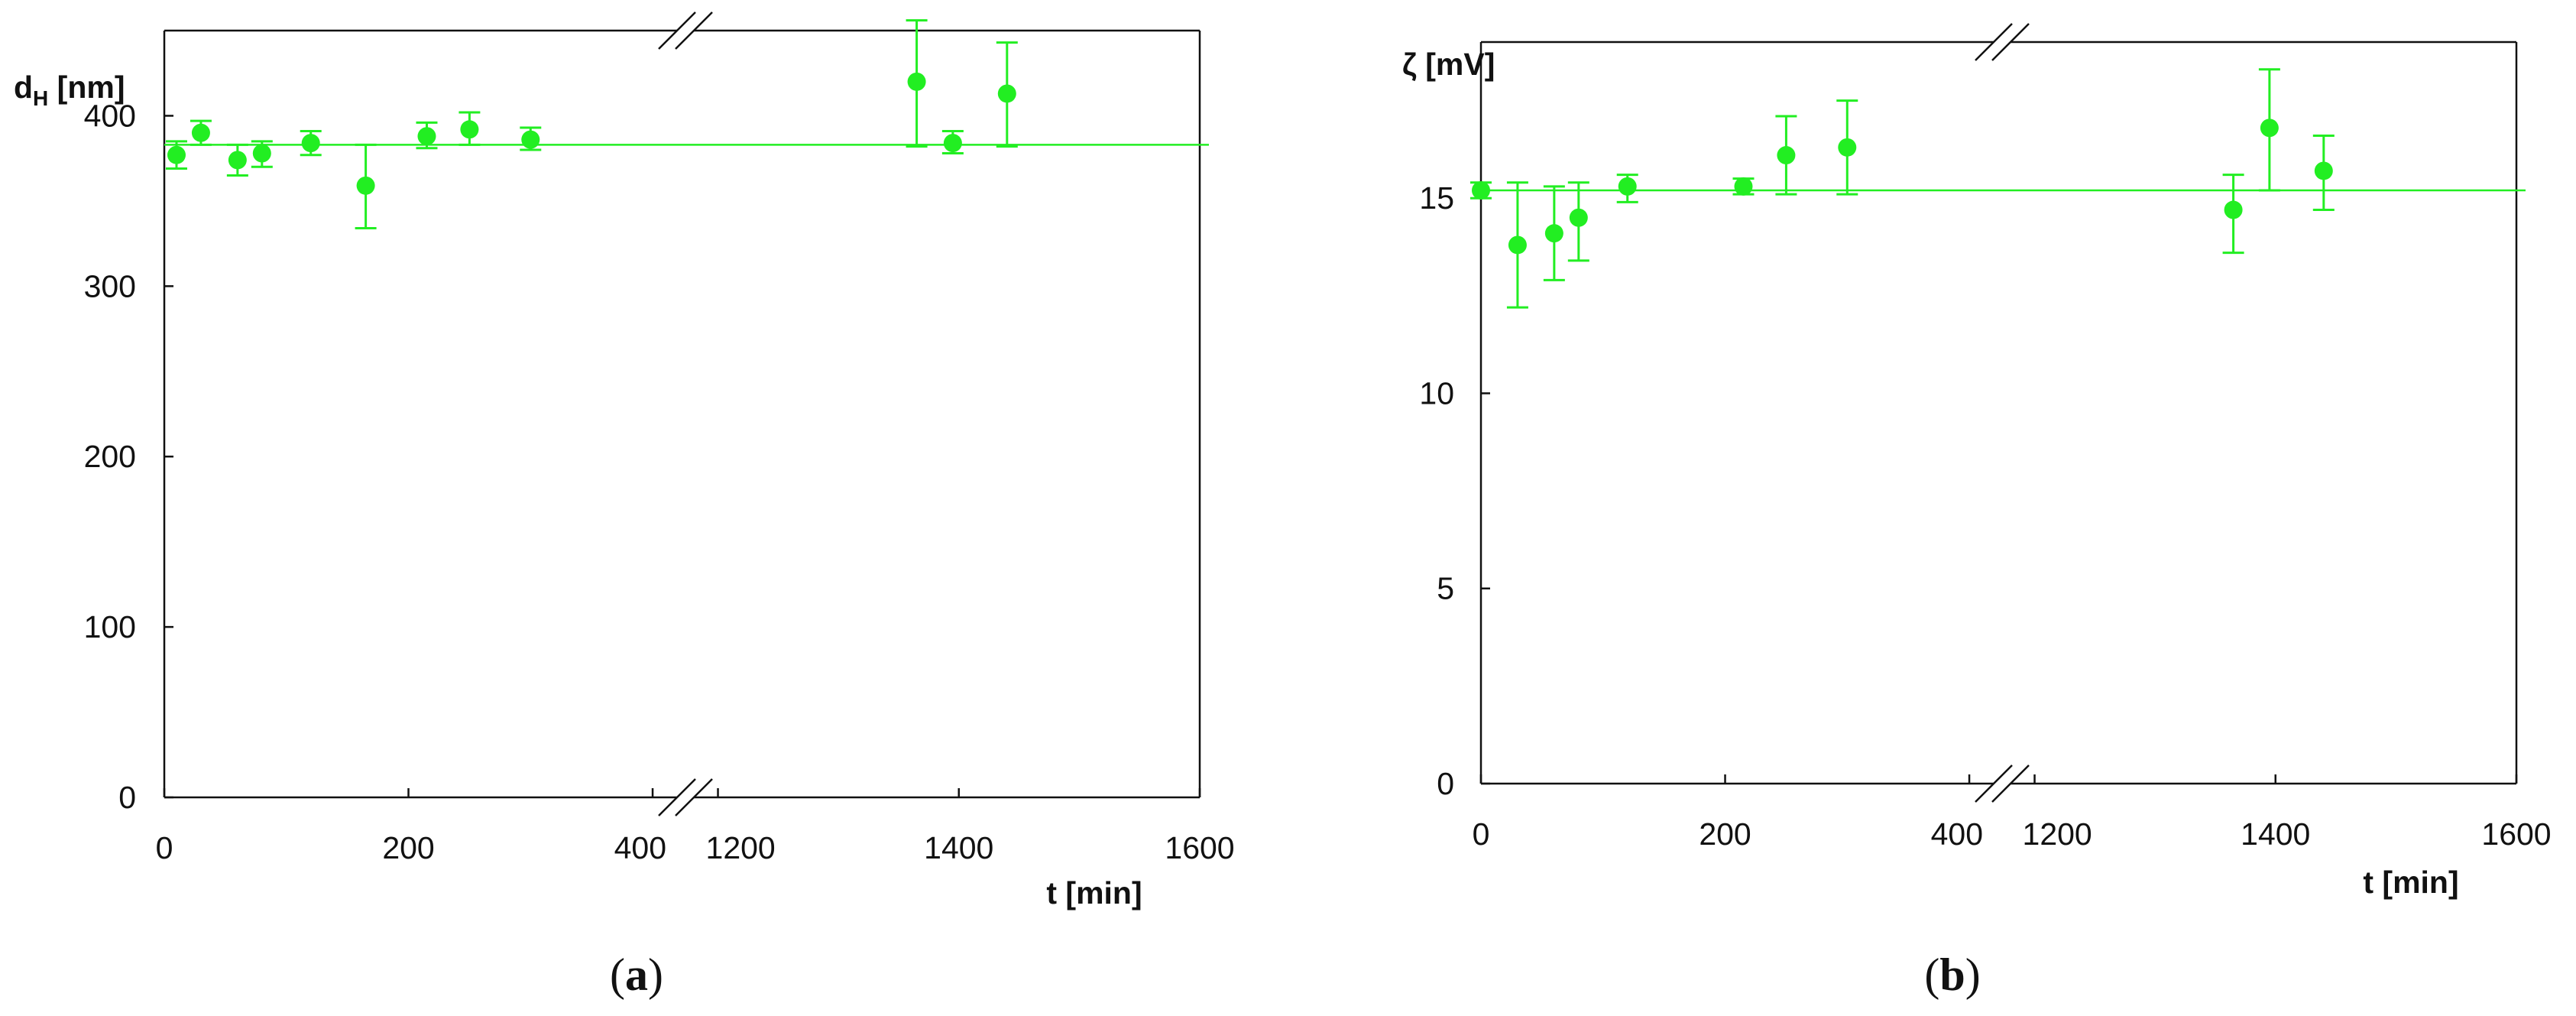 The height and width of the screenshot is (1016, 2576). Describe the element at coordinates (110, 286) in the screenshot. I see `y-tick-label: 300` at that location.